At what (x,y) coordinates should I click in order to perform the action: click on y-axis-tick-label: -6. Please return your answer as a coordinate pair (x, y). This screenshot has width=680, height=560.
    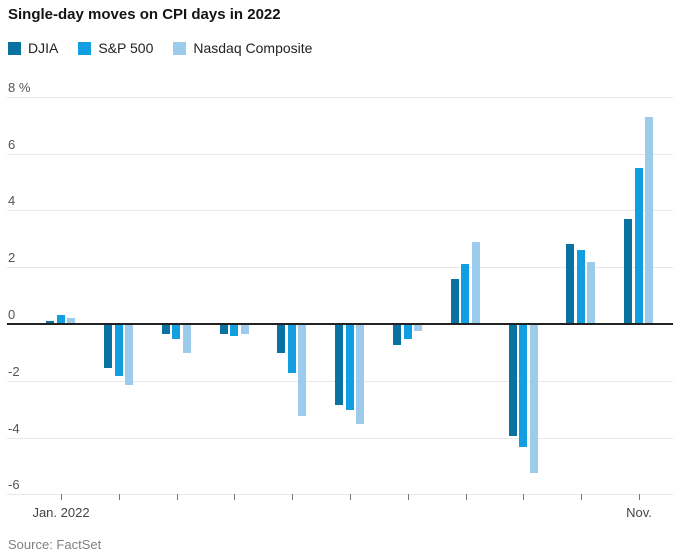
    Looking at the image, I should click on (14, 485).